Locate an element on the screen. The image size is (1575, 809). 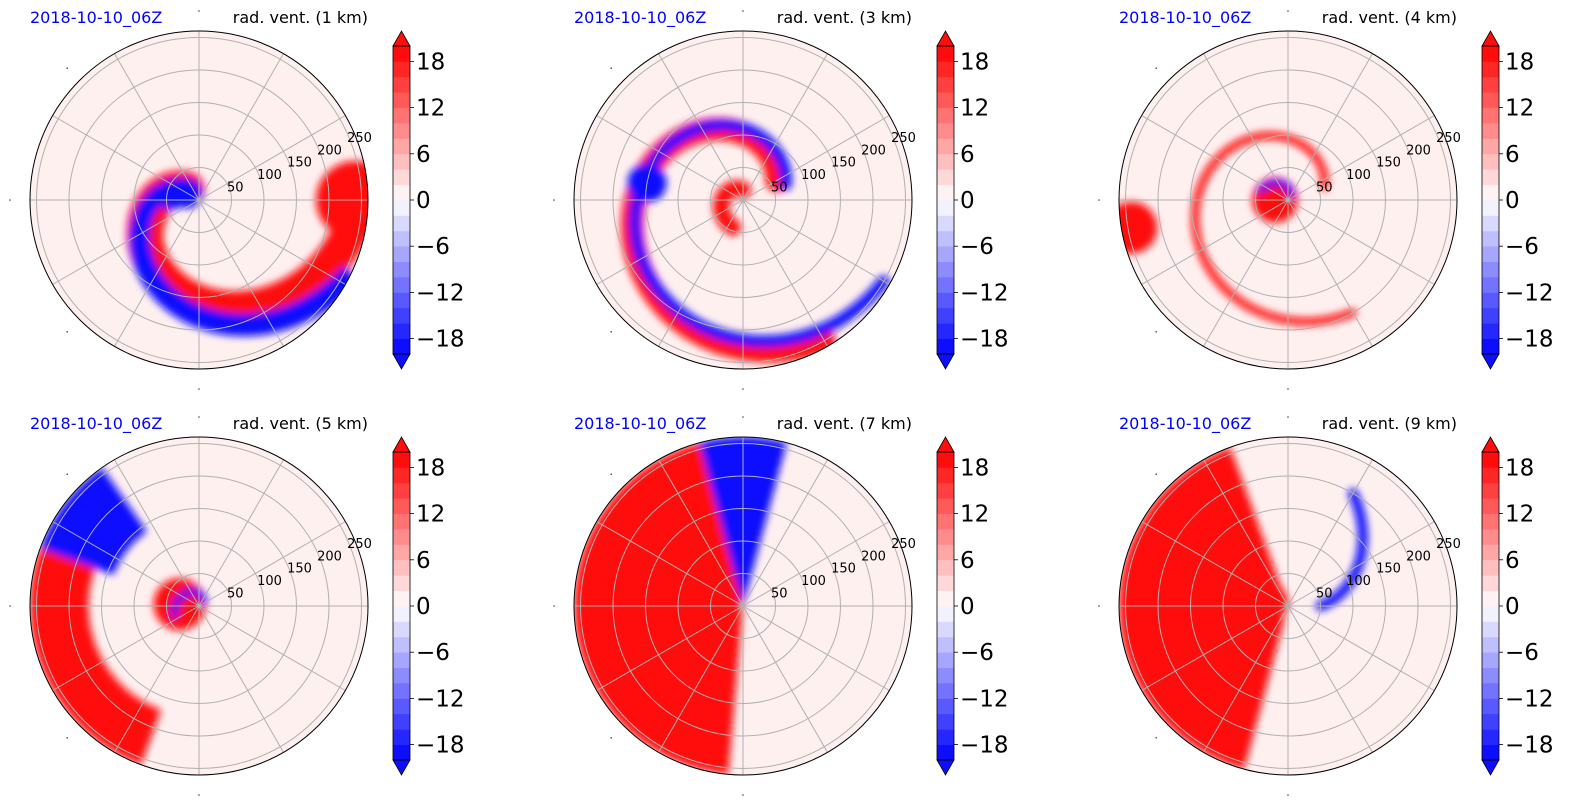
colorbar-tick-label: −6 is located at coordinates (977, 653).